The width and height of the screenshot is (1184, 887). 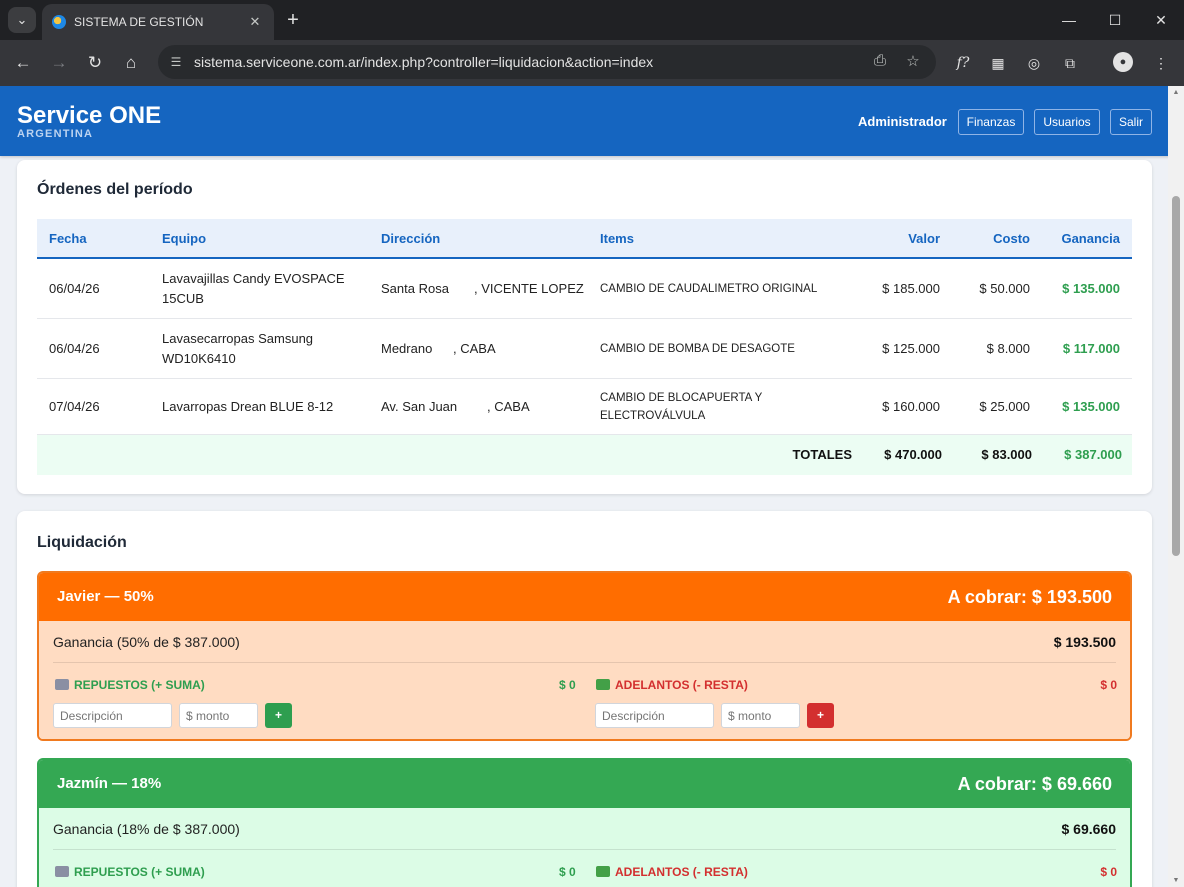 I want to click on wrench-icon, so click(x=62, y=871).